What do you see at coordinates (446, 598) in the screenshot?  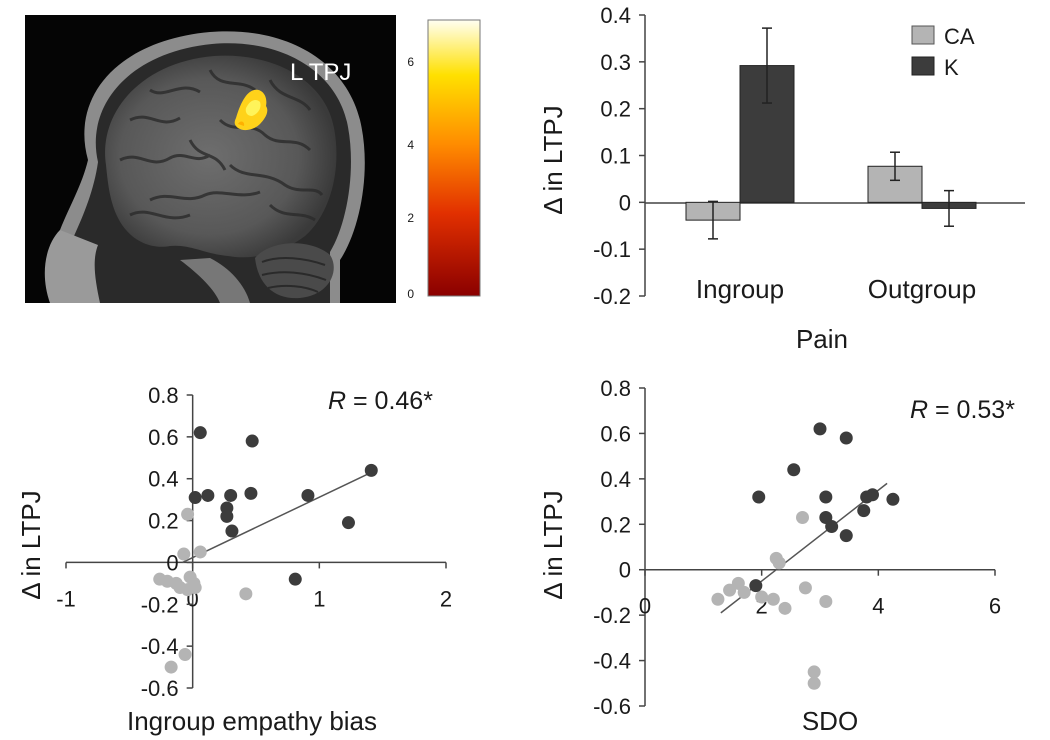 I see `x-tick-label: 2` at bounding box center [446, 598].